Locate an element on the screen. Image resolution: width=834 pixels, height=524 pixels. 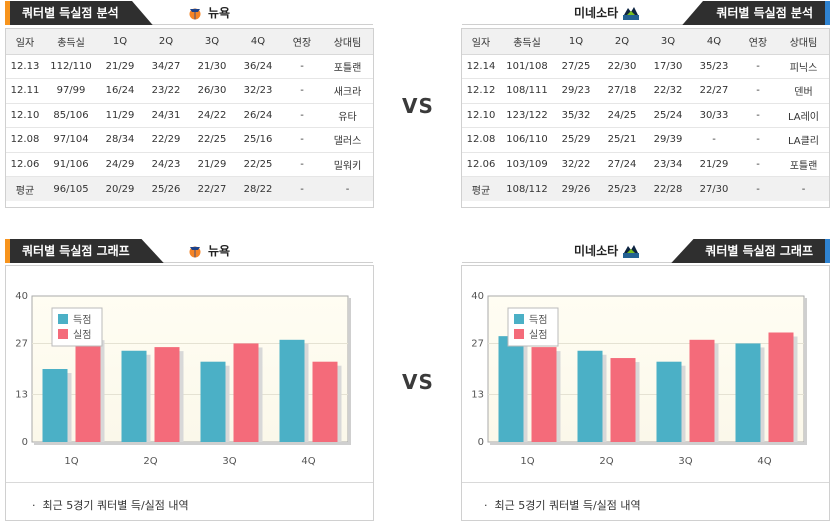
right-table-cell: 27/24 is located at coordinates (622, 164).